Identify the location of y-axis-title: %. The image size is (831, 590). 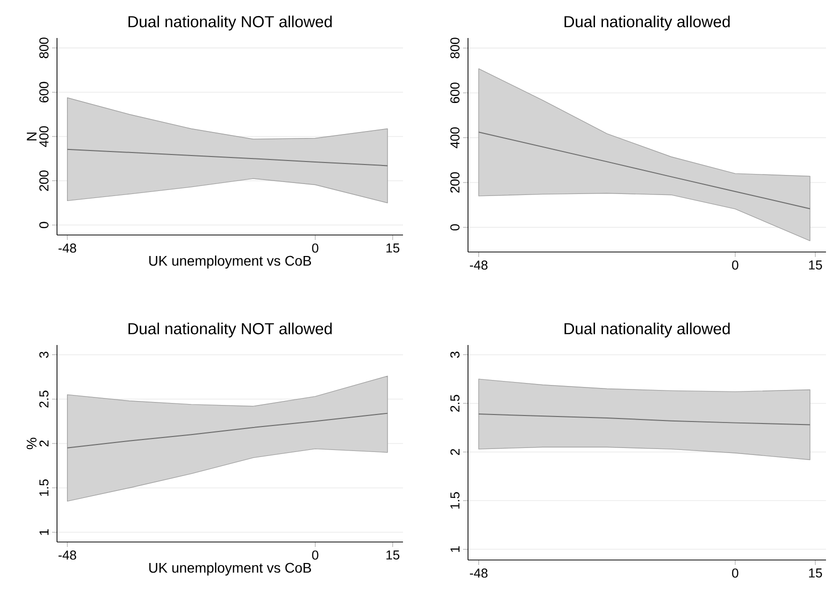
(31, 444).